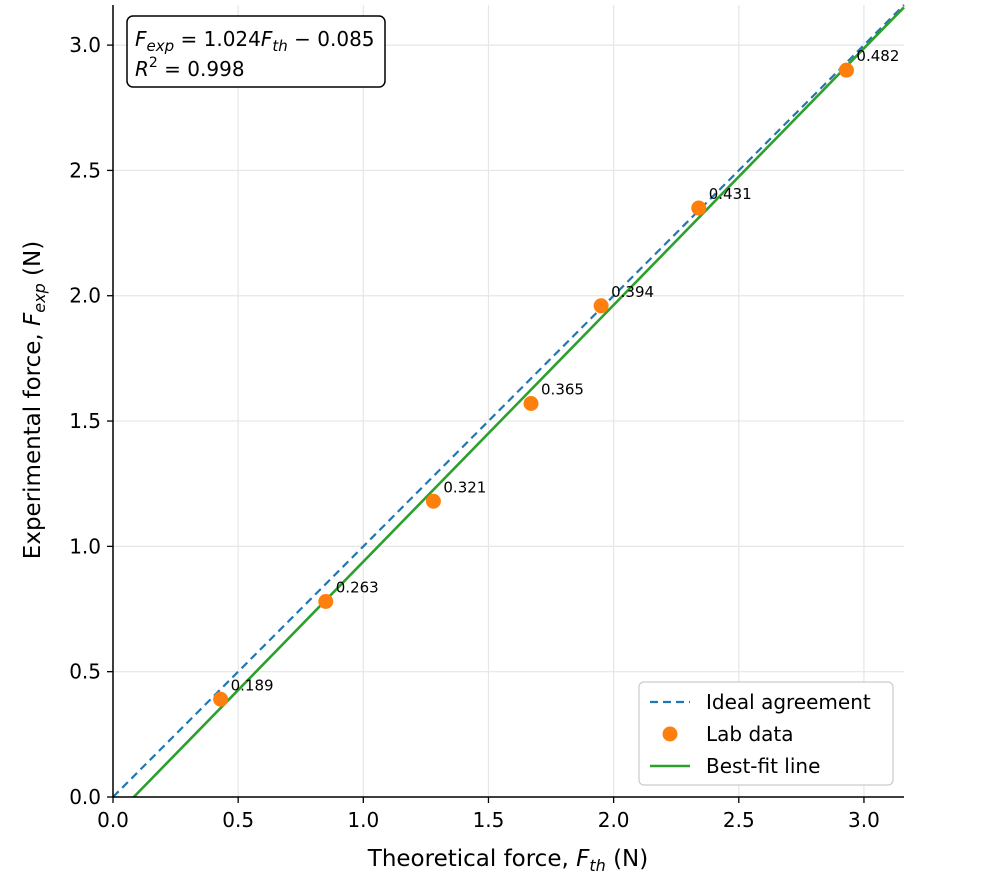 The image size is (1000, 890). I want to click on legend-swatch-lab, so click(670, 734).